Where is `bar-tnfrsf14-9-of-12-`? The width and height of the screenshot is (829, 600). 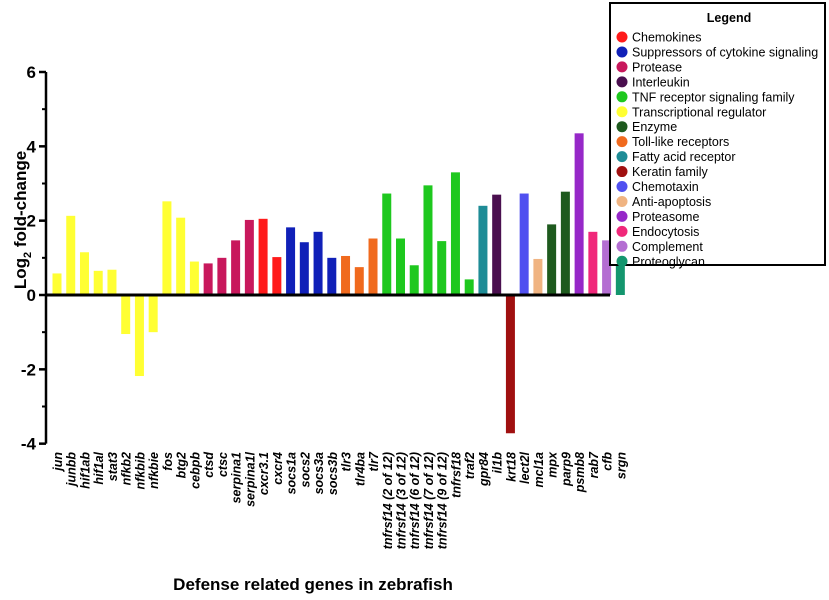 bar-tnfrsf14-9-of-12- is located at coordinates (442, 268).